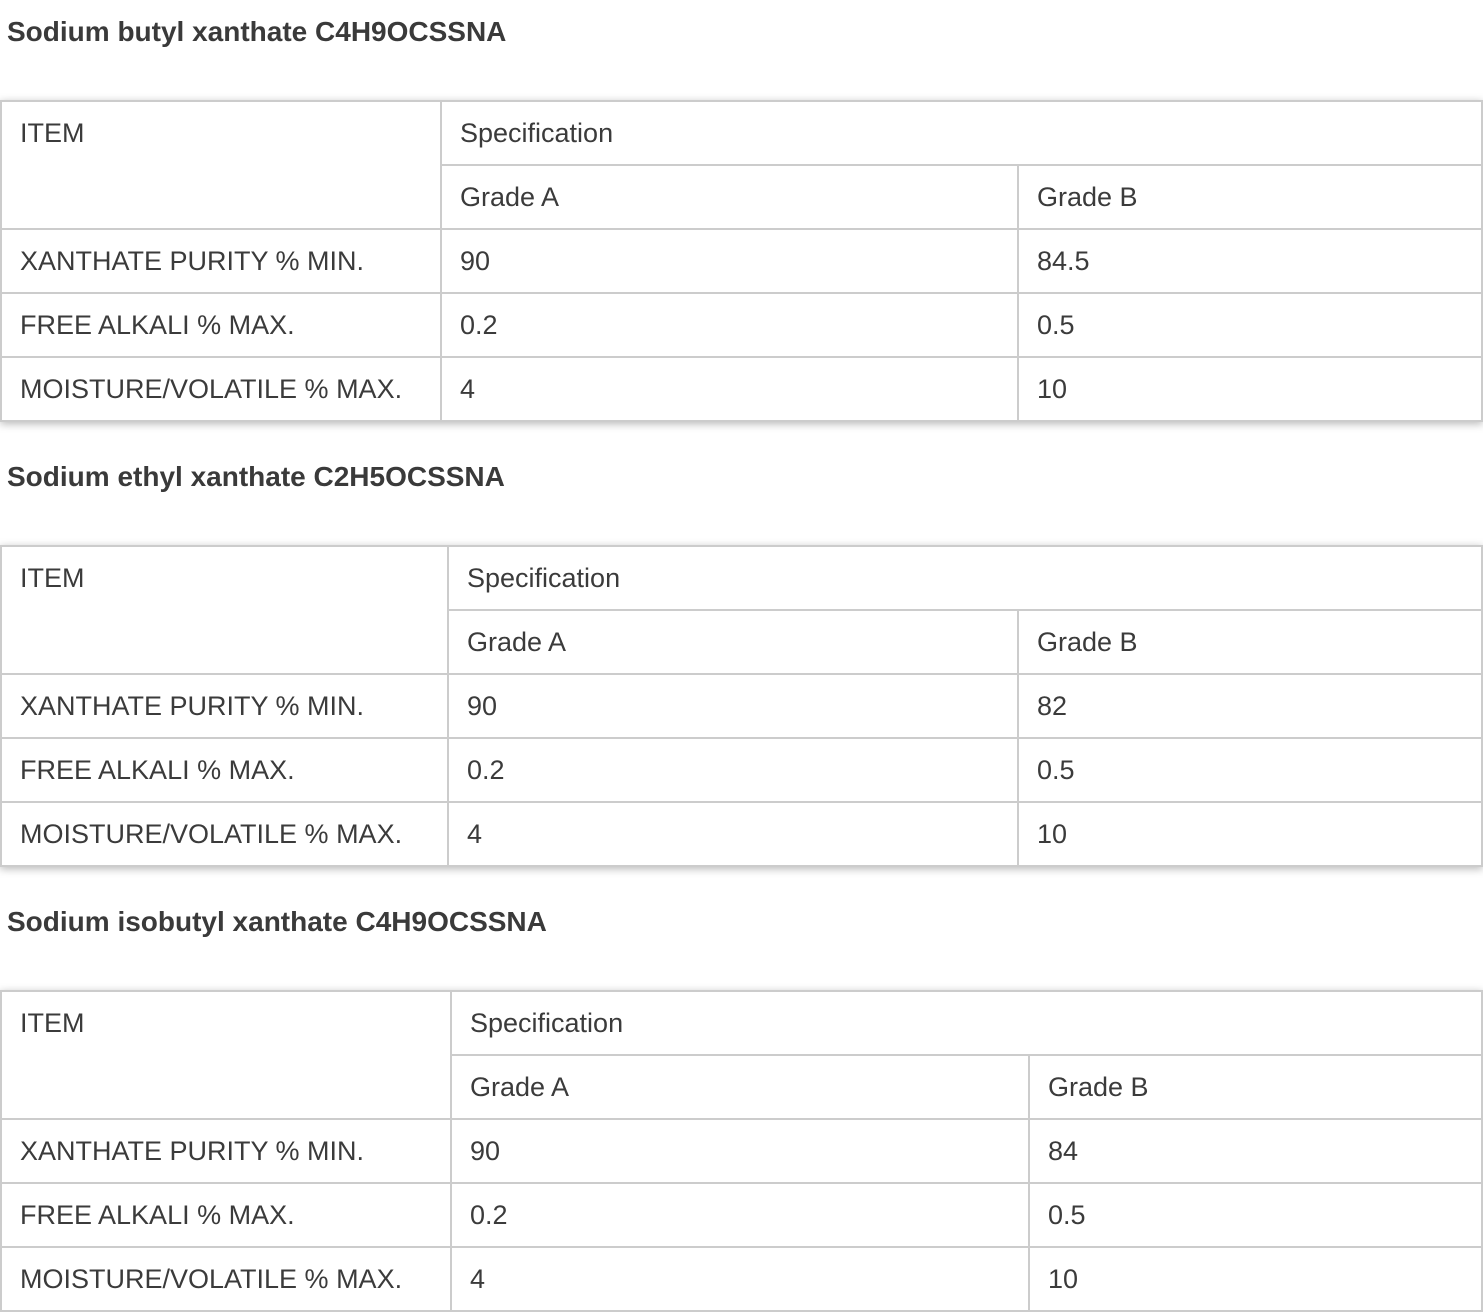 The width and height of the screenshot is (1483, 1312). What do you see at coordinates (256, 476) in the screenshot?
I see `section-heading: Sodium ethyl xanthate C2H5OCSSNA` at bounding box center [256, 476].